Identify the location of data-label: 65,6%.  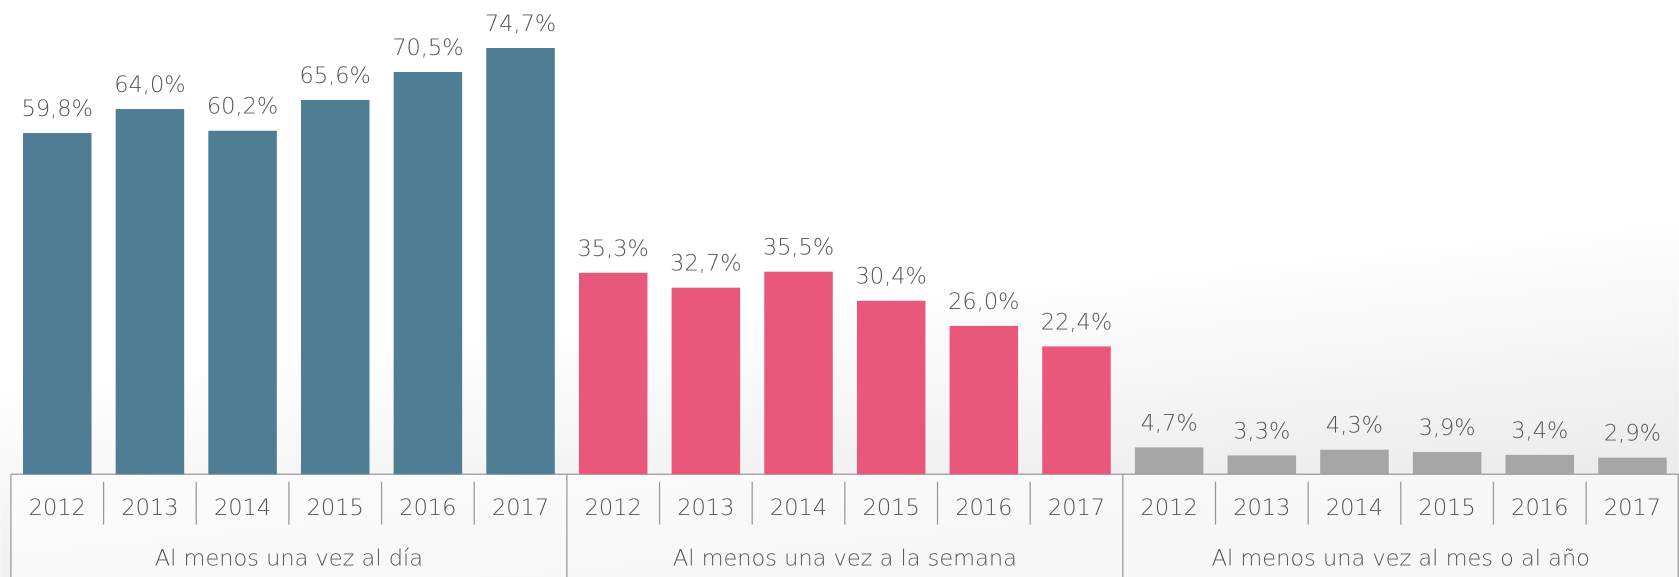
(335, 76).